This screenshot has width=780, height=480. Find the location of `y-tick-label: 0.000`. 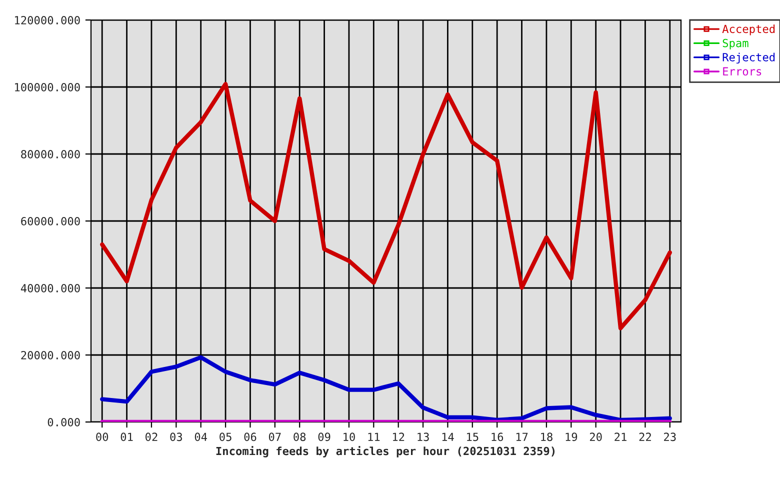

y-tick-label: 0.000 is located at coordinates (64, 422).